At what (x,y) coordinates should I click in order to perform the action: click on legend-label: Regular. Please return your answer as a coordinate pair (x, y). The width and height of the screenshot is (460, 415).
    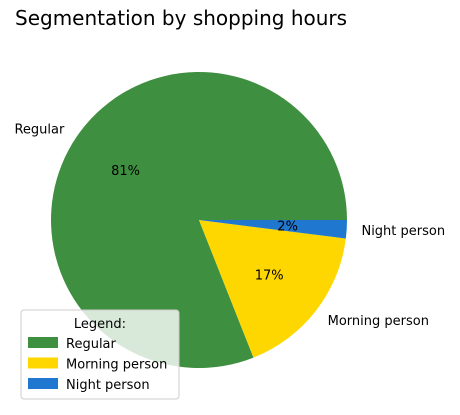
    Looking at the image, I should click on (91, 344).